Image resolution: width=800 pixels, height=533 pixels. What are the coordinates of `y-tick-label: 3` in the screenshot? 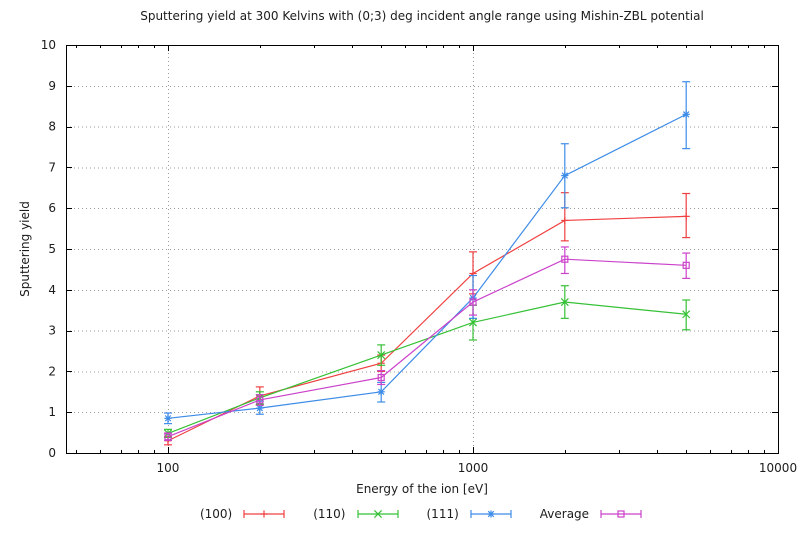 It's located at (52, 331).